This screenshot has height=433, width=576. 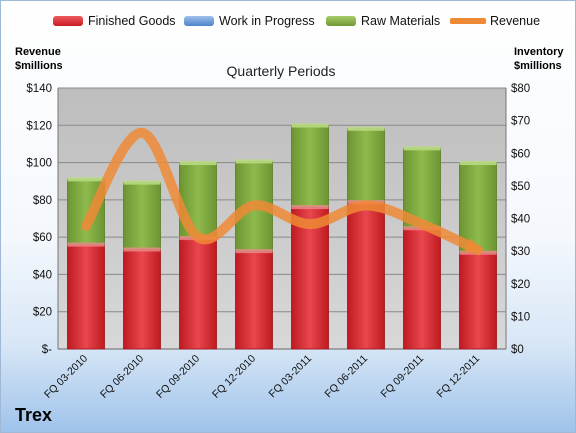 What do you see at coordinates (473, 245) in the screenshot?
I see `revenue-arrowhead` at bounding box center [473, 245].